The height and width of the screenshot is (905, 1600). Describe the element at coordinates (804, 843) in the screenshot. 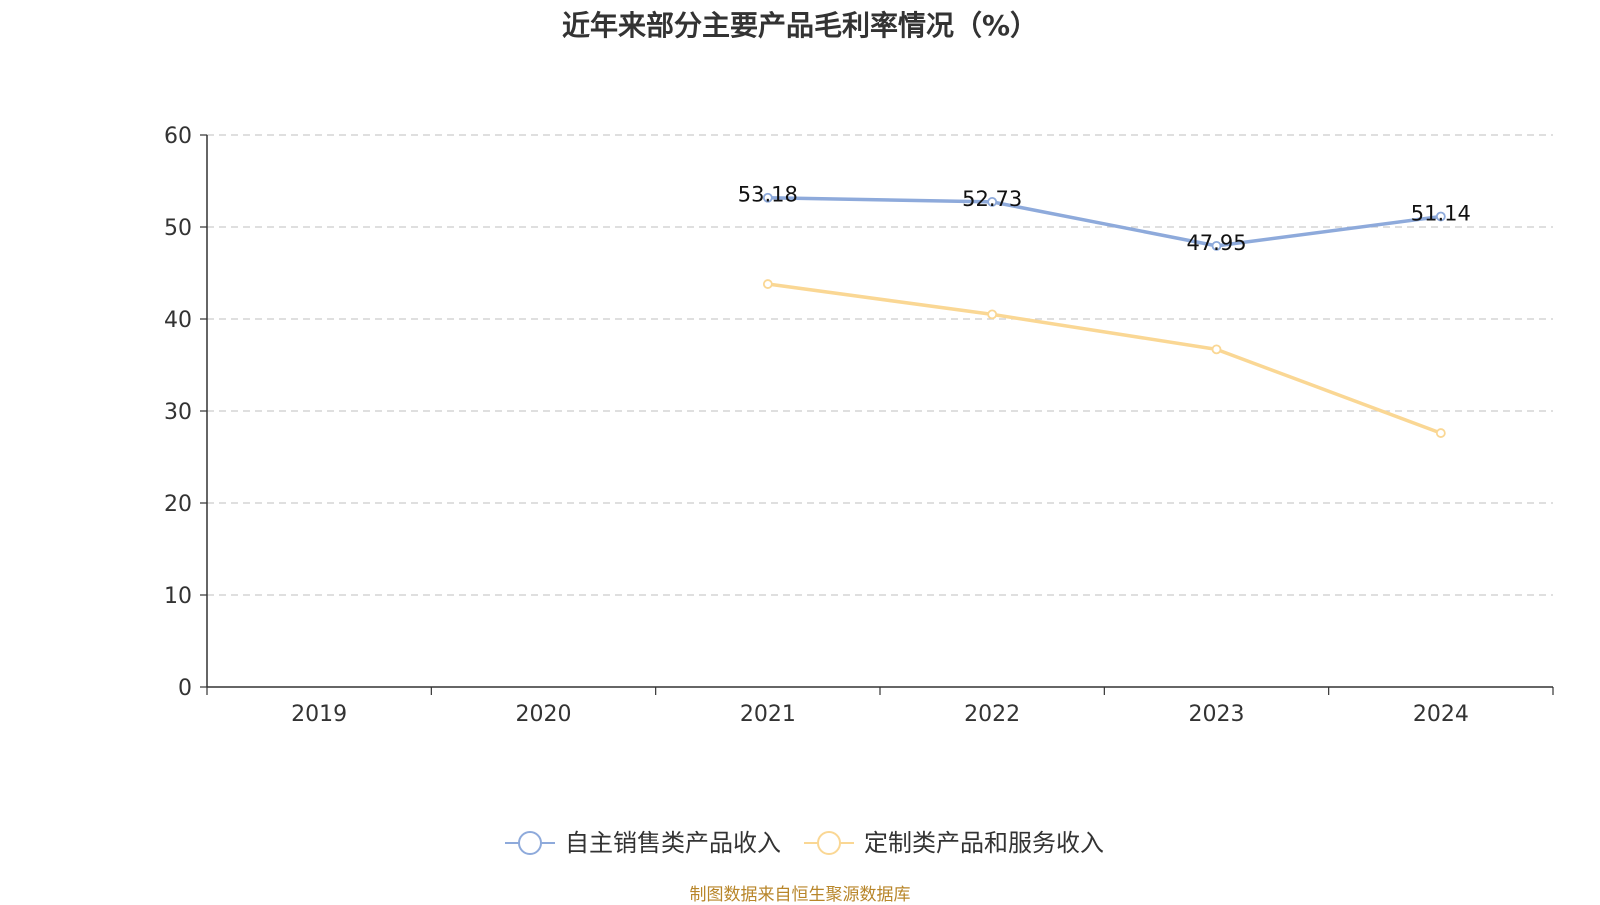

I see `legend: 自主销售类产品收入 定制类产品和服务收入` at that location.